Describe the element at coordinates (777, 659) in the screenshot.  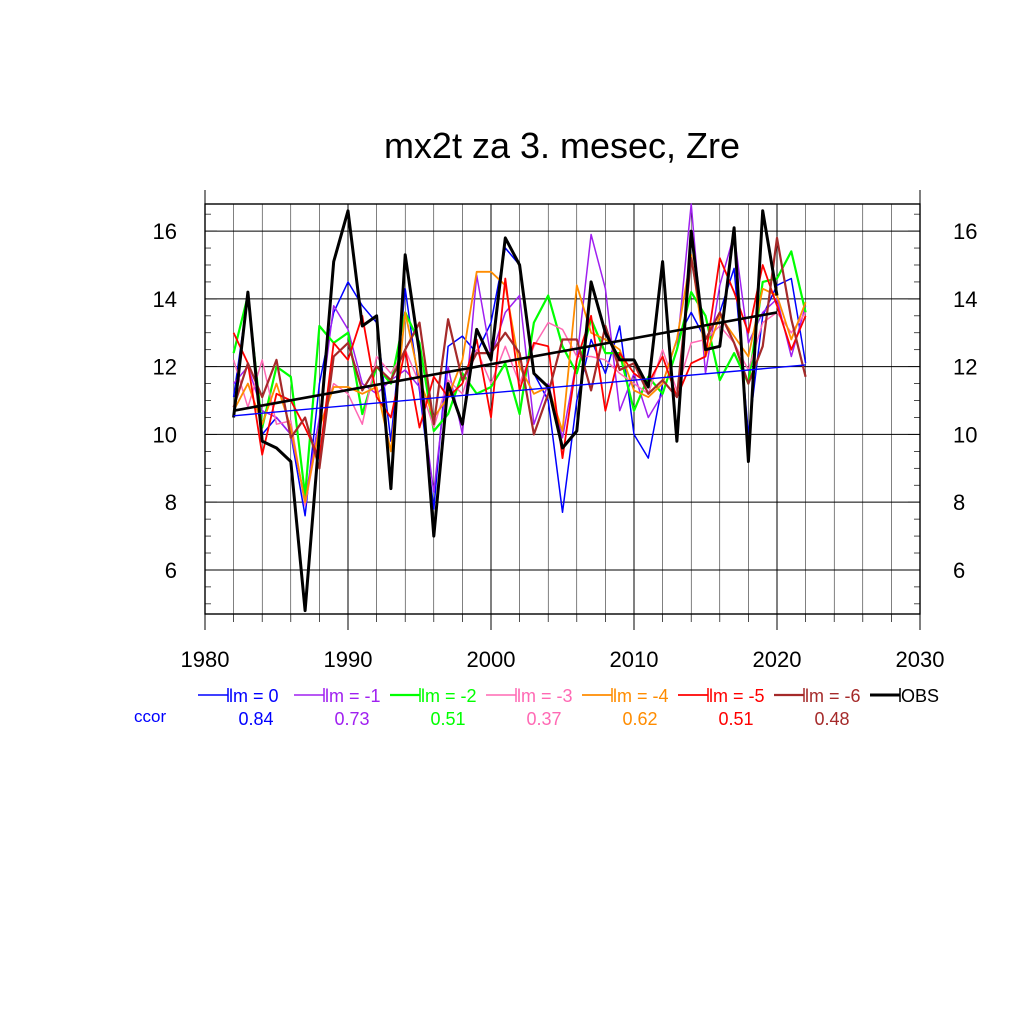
I see `x-tick-label: 2020` at that location.